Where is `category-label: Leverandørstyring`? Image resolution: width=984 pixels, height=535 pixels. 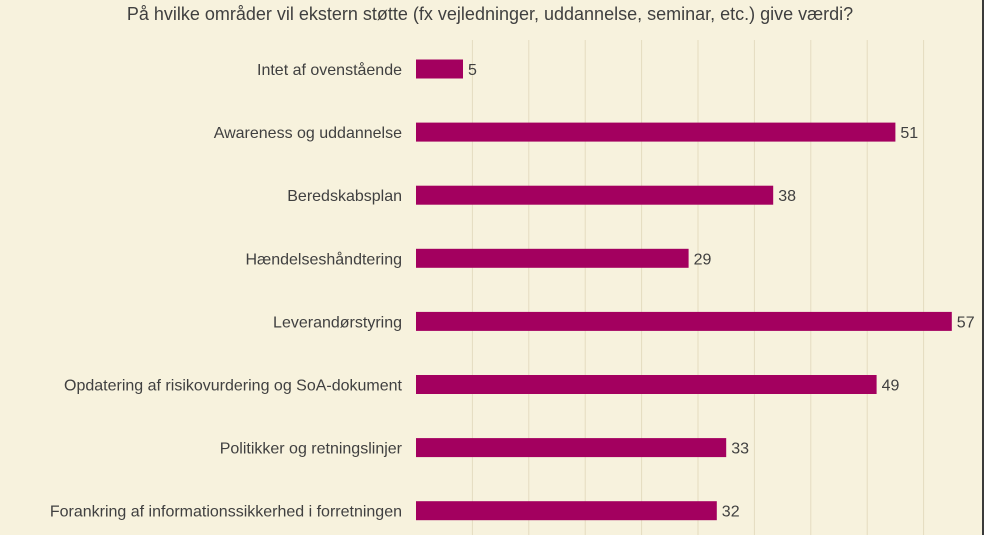 category-label: Leverandørstyring is located at coordinates (337, 322).